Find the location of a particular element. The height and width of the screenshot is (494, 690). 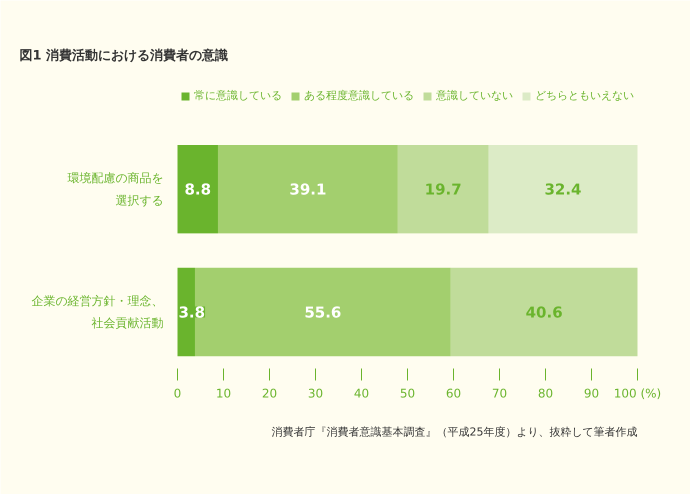

x-tick-label: 100 (%) is located at coordinates (638, 393).